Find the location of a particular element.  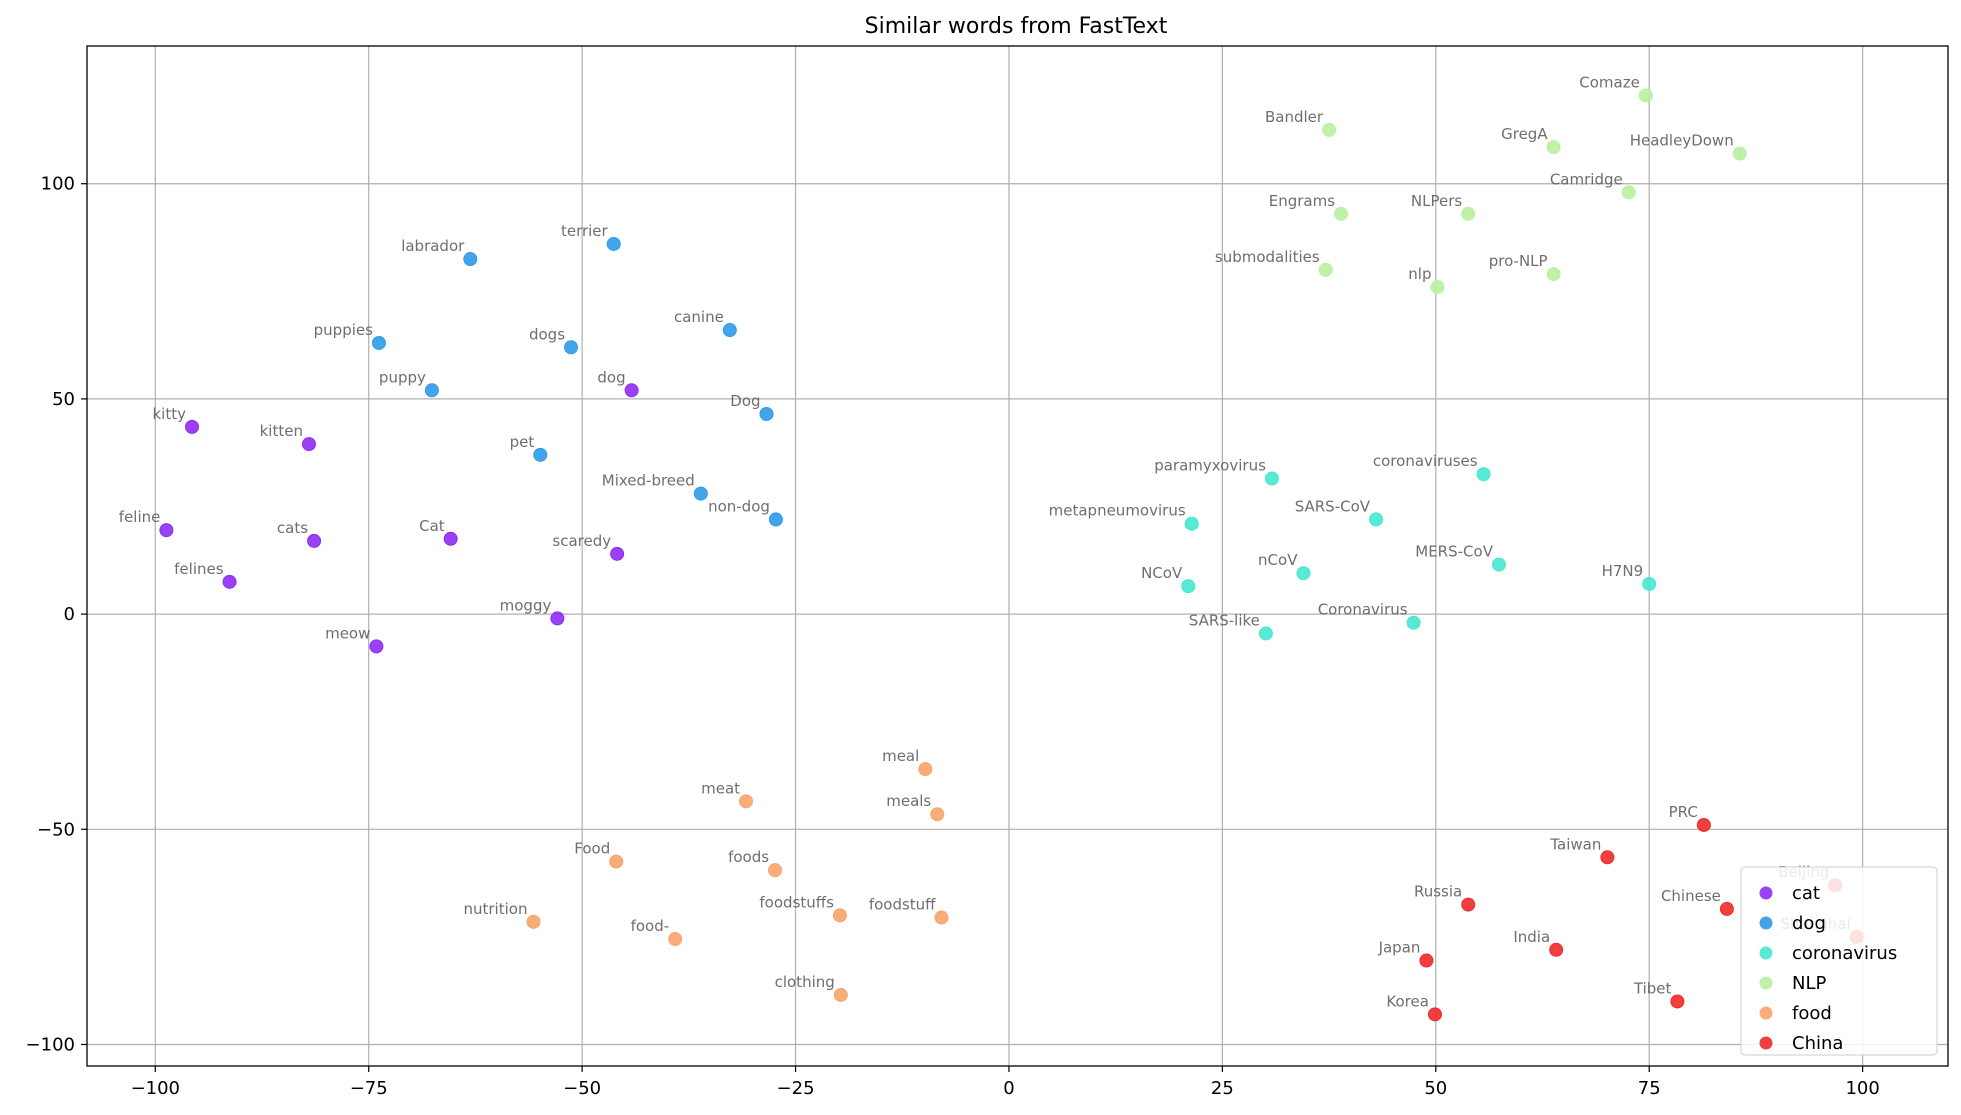

point-label: Engrams is located at coordinates (1302, 201).